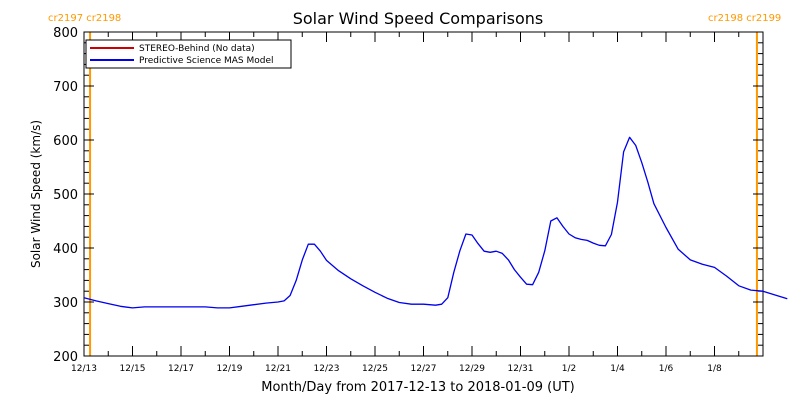 Image resolution: width=800 pixels, height=400 pixels. Describe the element at coordinates (36, 194) in the screenshot. I see `y-axis-label: Solar Wind Speed (km/s)` at that location.